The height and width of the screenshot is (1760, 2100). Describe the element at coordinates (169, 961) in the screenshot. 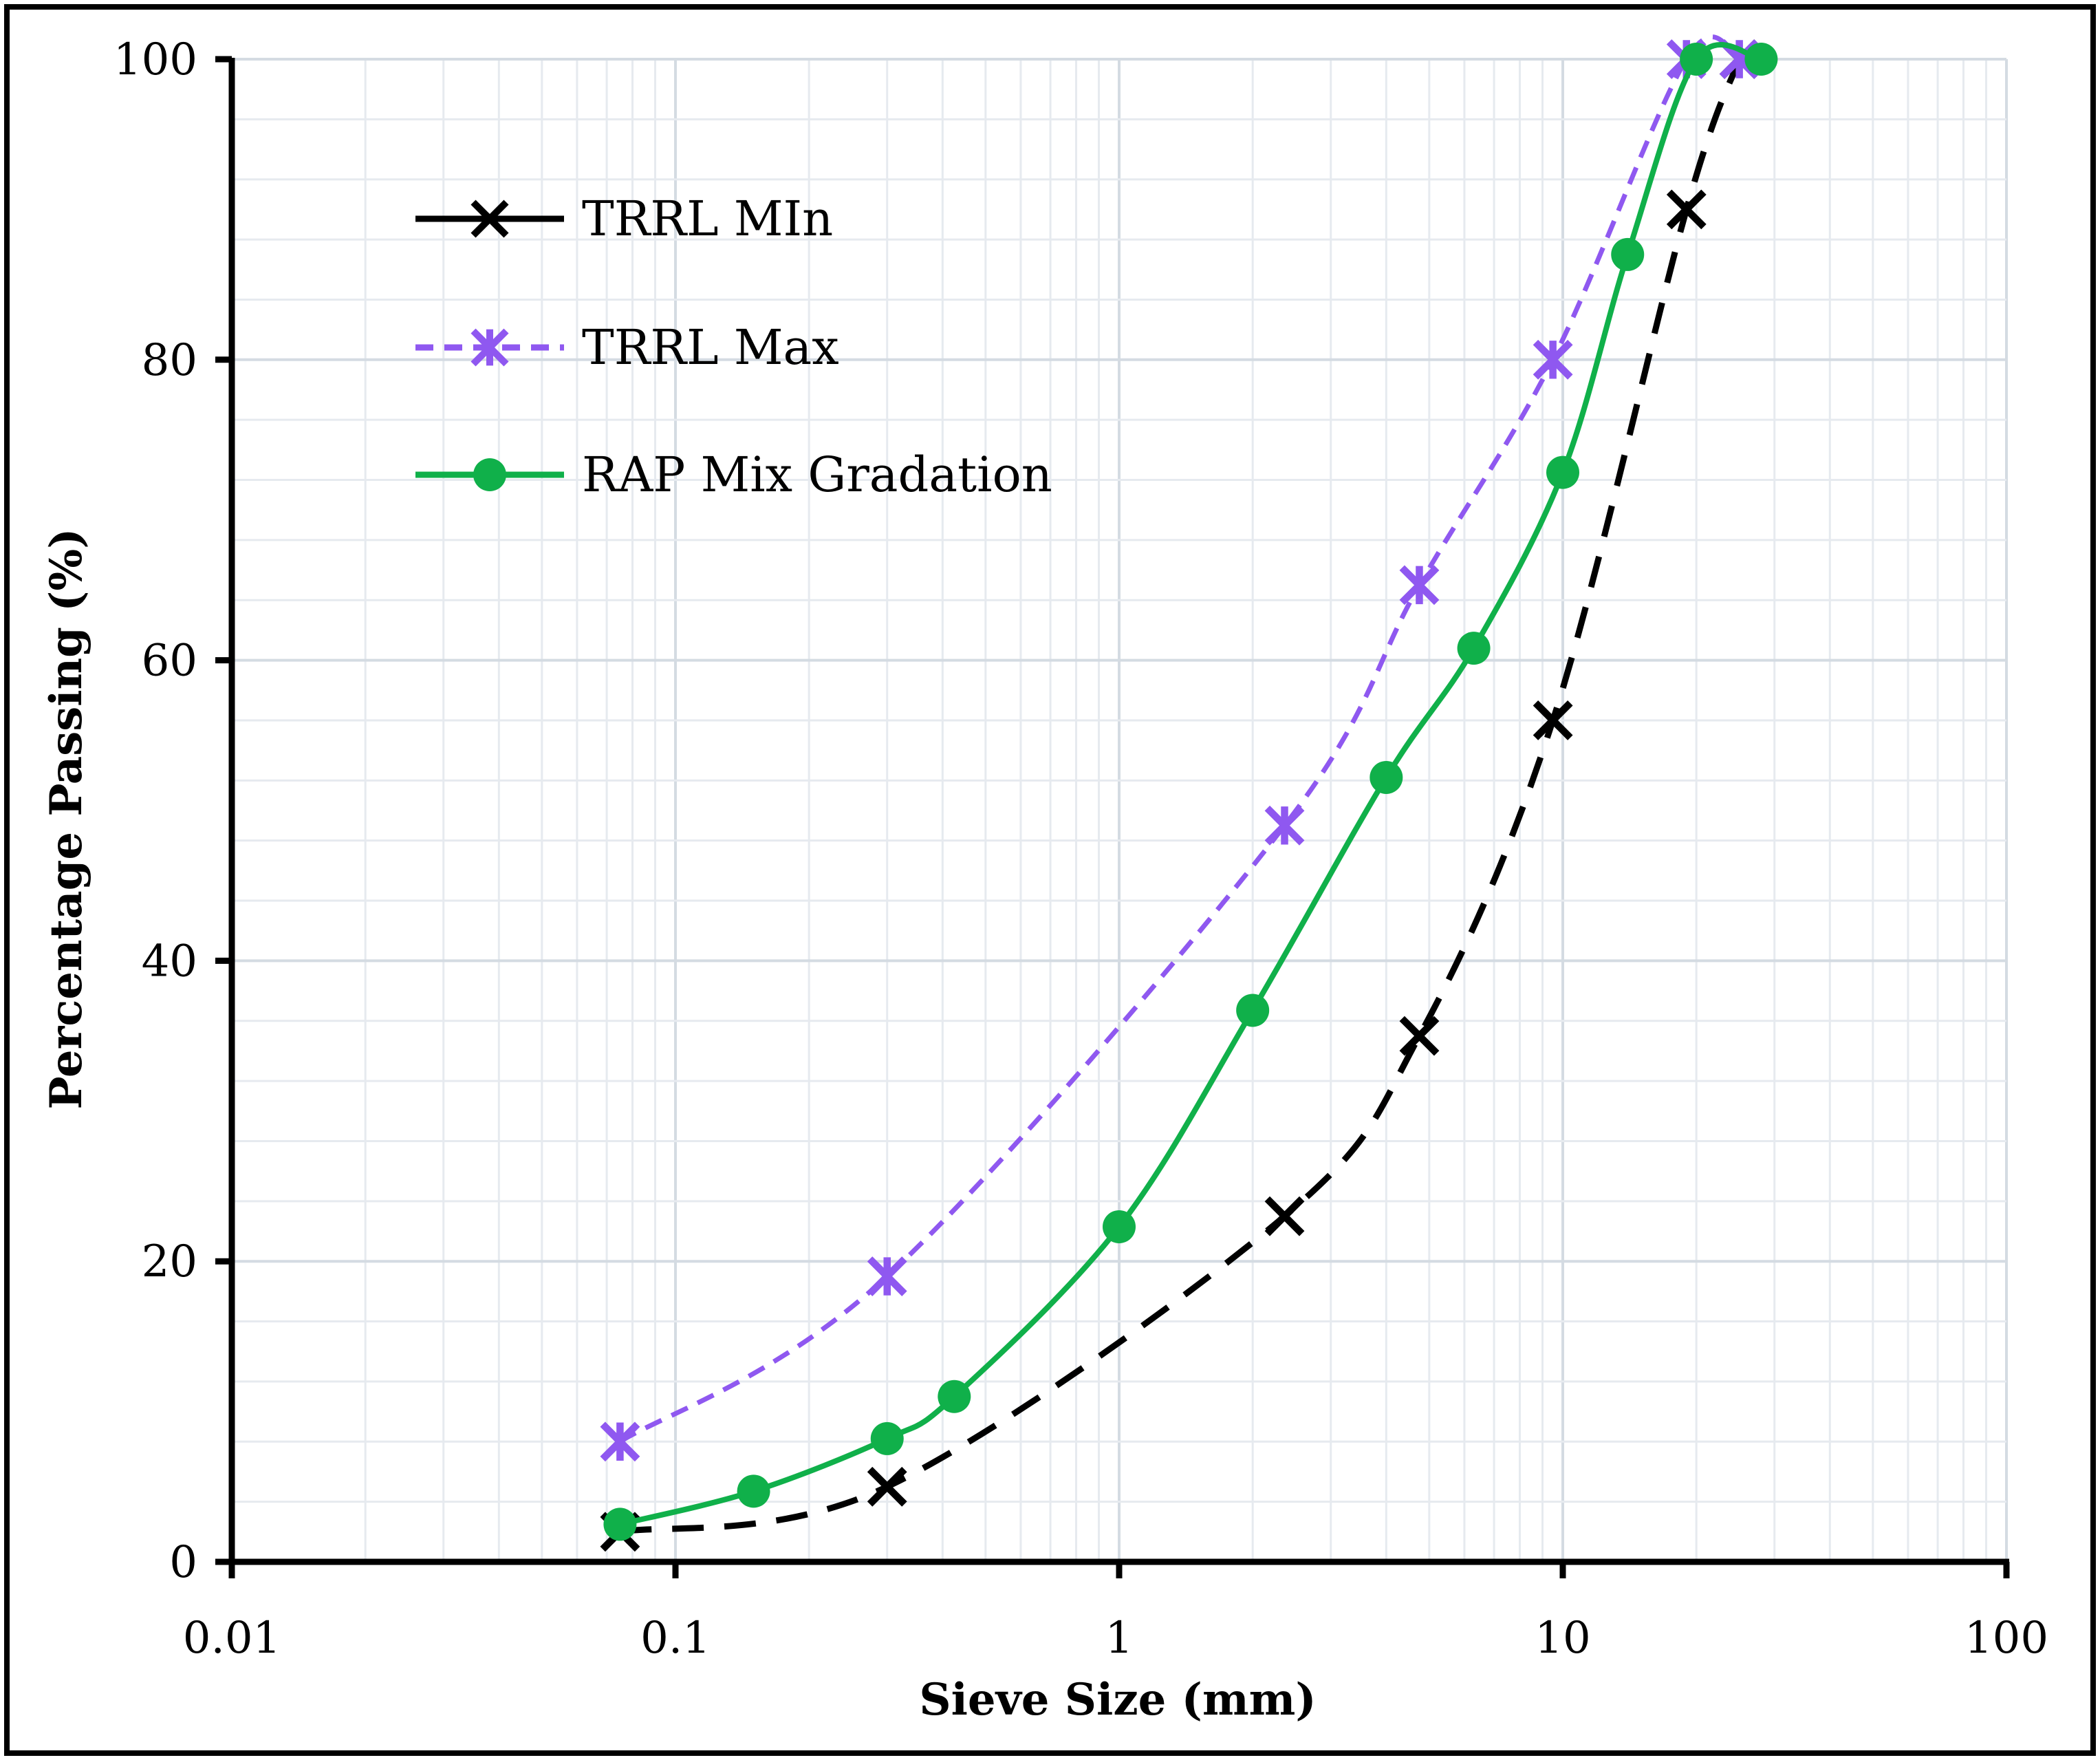

I see `y-tick-label: 40` at that location.